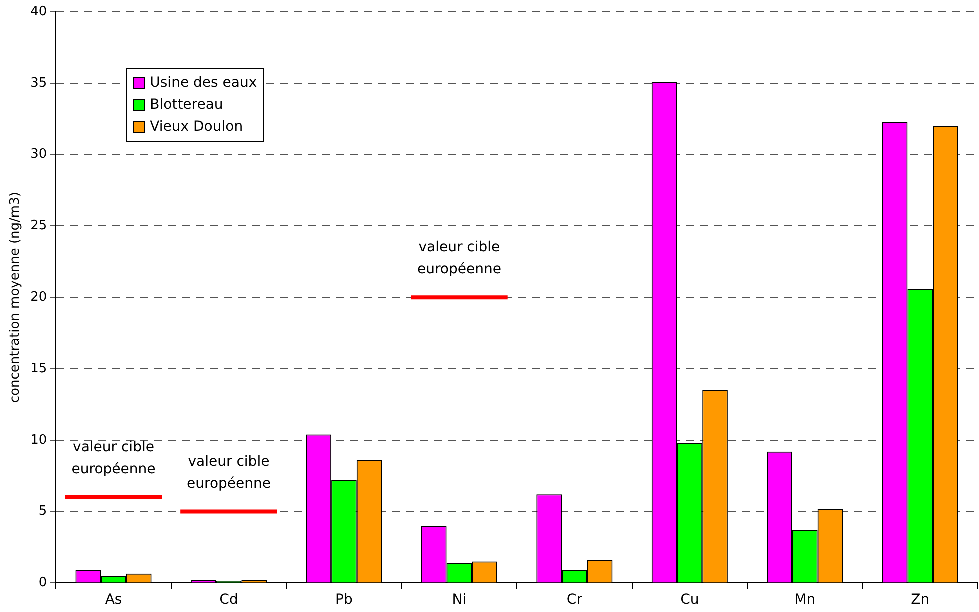 The height and width of the screenshot is (612, 979). I want to click on y-tick-label: 35, so click(39, 83).